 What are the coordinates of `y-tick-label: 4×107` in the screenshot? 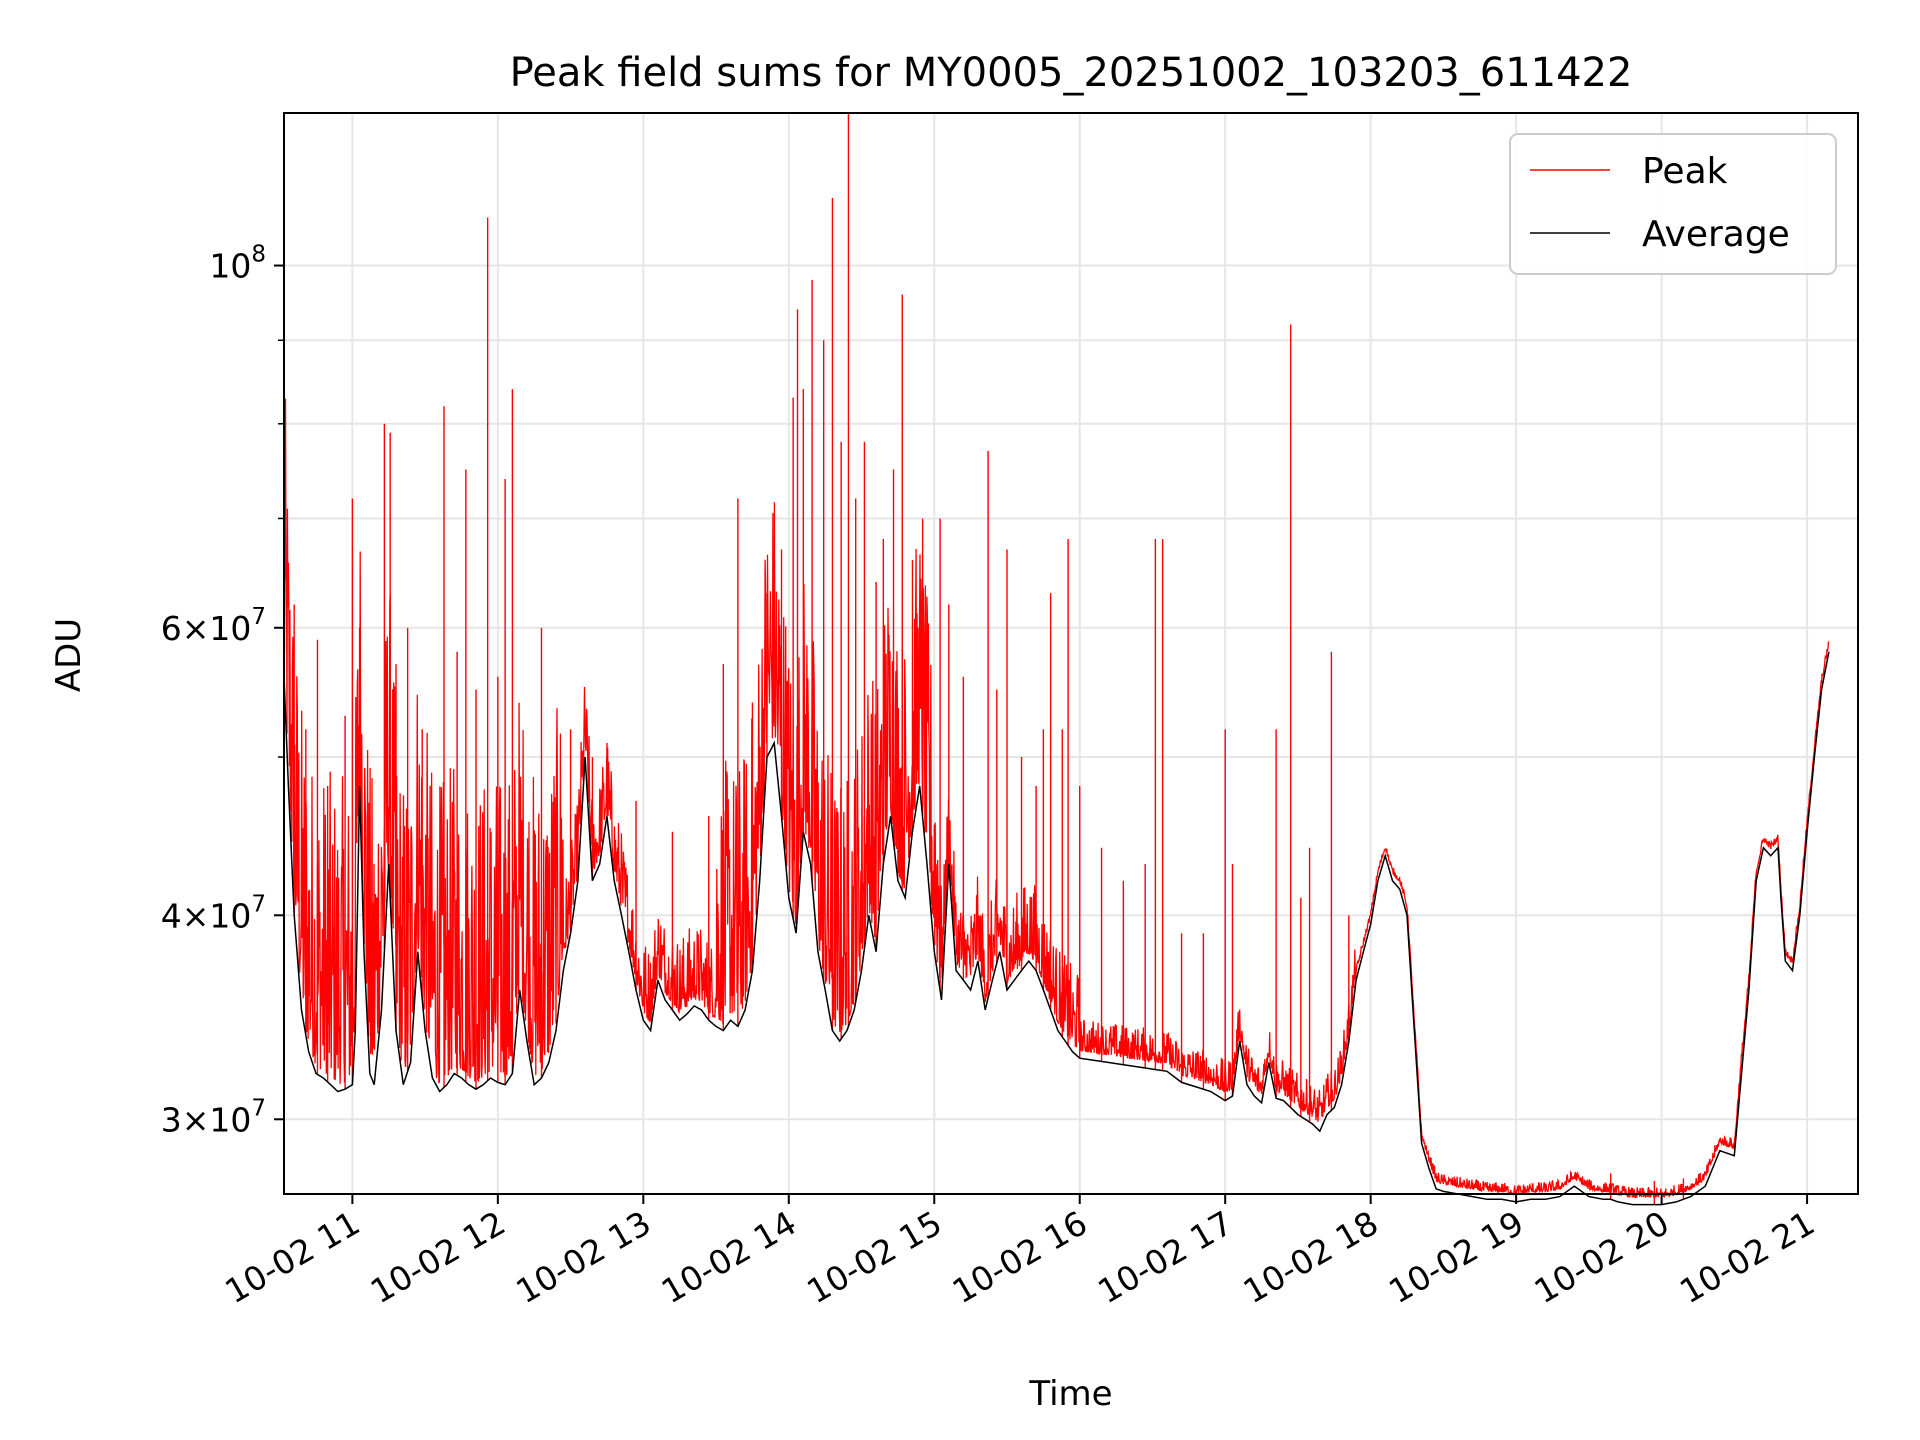 It's located at (213, 913).